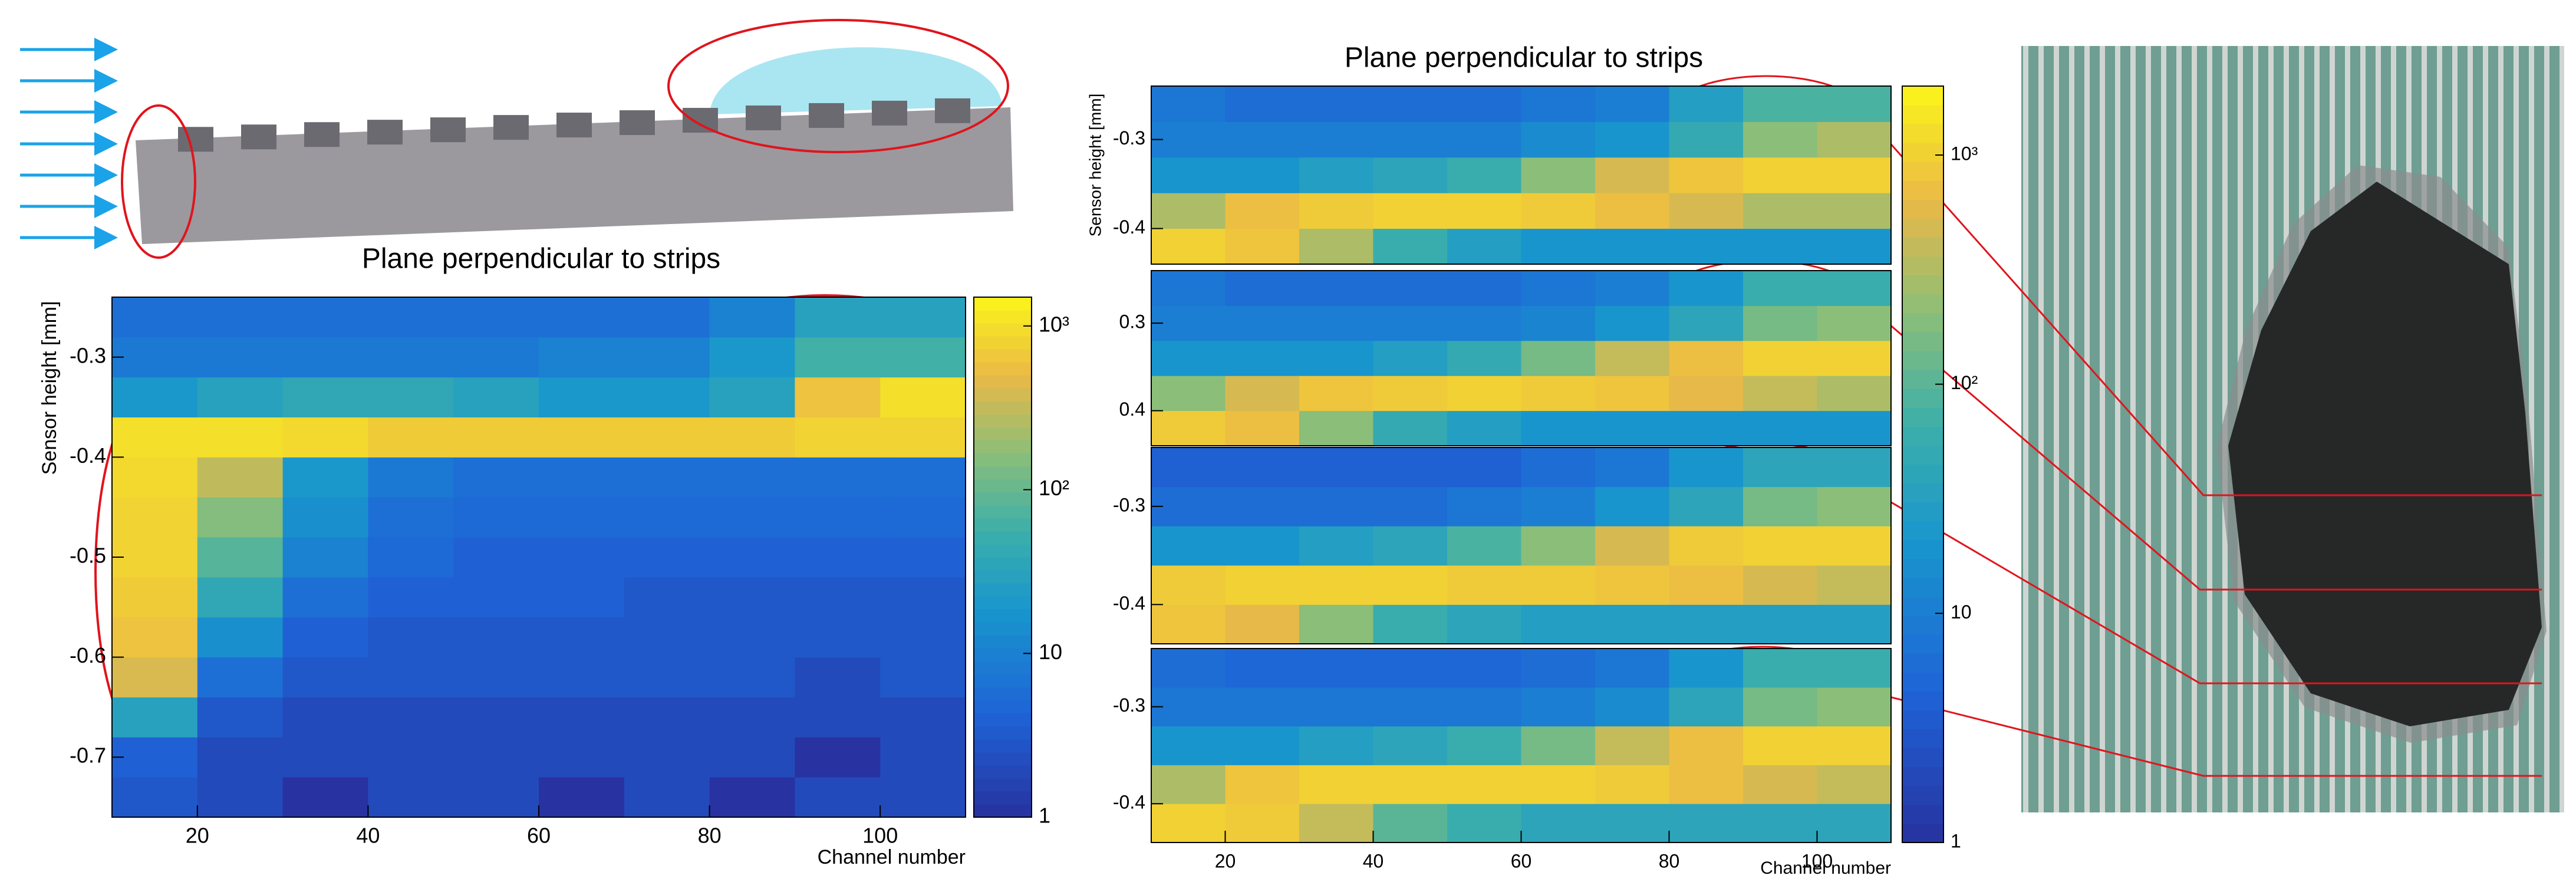  What do you see at coordinates (1521, 175) in the screenshot?
I see `plot-frame` at bounding box center [1521, 175].